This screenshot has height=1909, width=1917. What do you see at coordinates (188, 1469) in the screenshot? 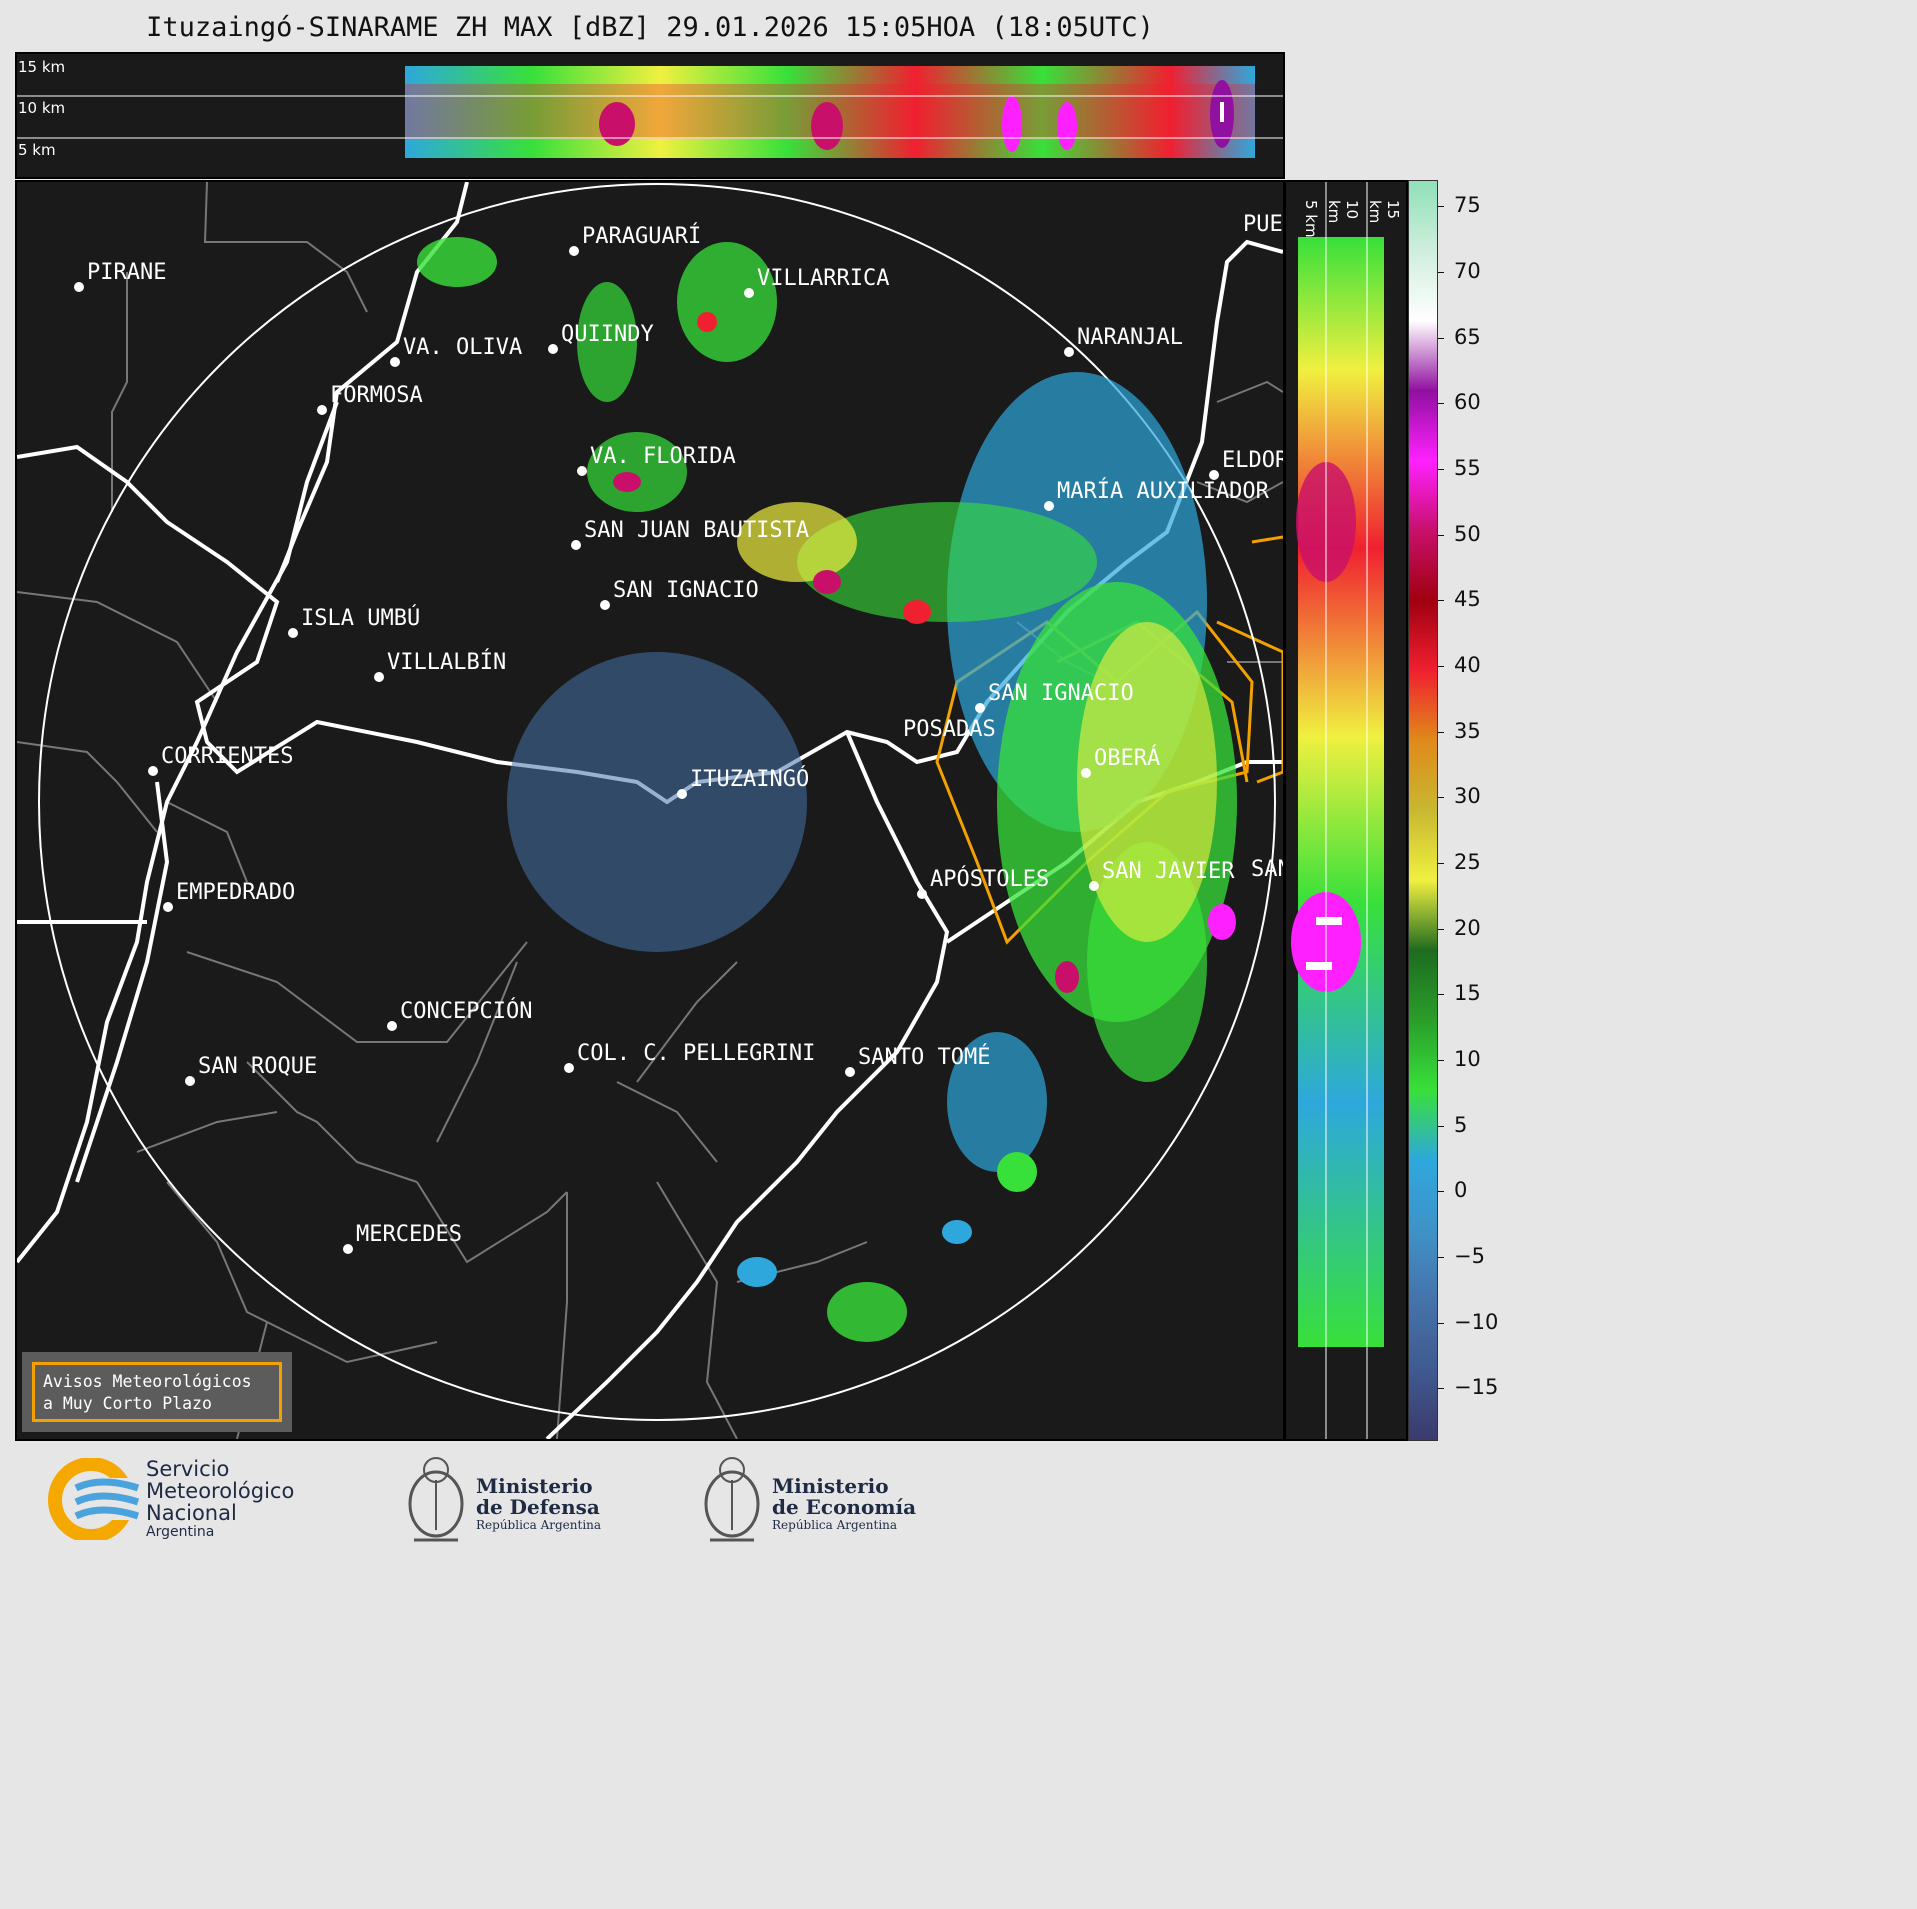
I see `smn-logo-line1: Servicio` at bounding box center [188, 1469].